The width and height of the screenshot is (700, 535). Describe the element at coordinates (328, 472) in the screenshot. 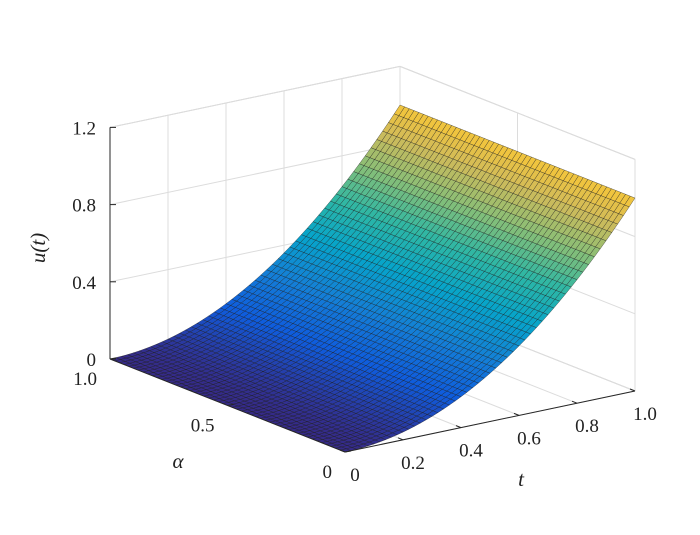

I see `alpha-tick-label: 0` at that location.